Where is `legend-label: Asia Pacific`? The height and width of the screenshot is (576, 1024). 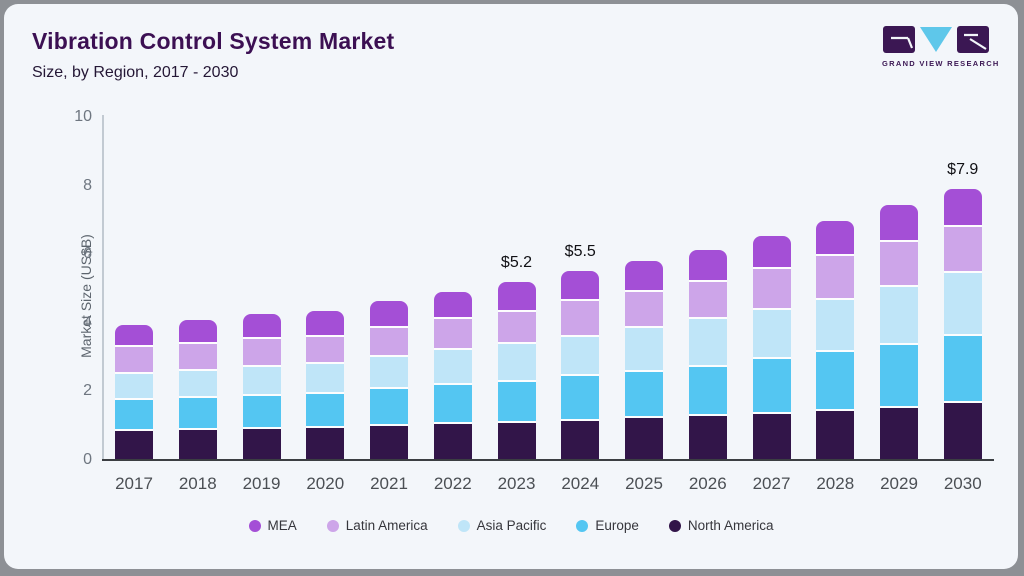
legend-label: Asia Pacific is located at coordinates (511, 525).